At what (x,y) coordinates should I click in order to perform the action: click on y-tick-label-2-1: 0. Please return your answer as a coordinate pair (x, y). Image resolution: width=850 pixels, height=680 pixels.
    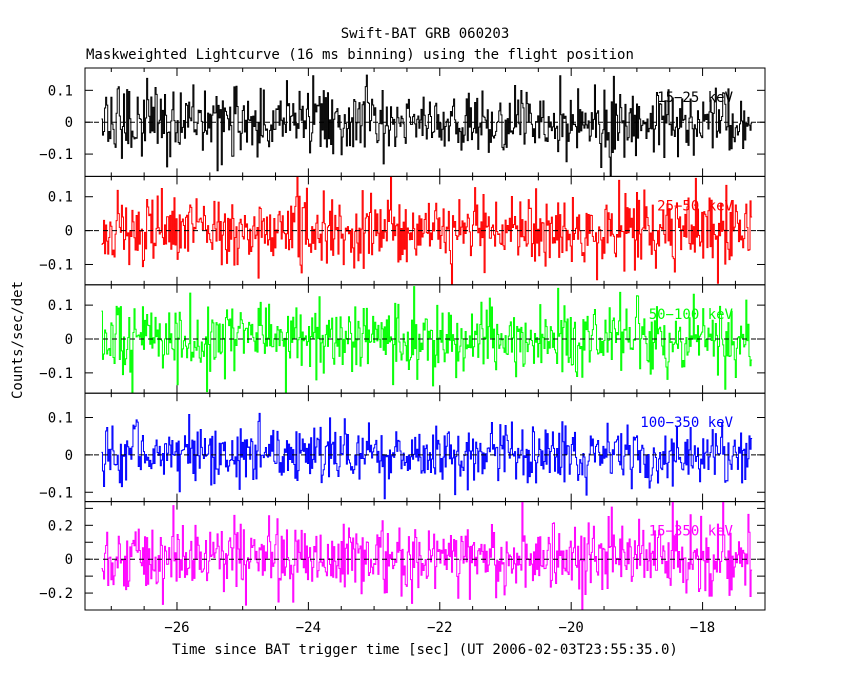
    Looking at the image, I should click on (69, 232).